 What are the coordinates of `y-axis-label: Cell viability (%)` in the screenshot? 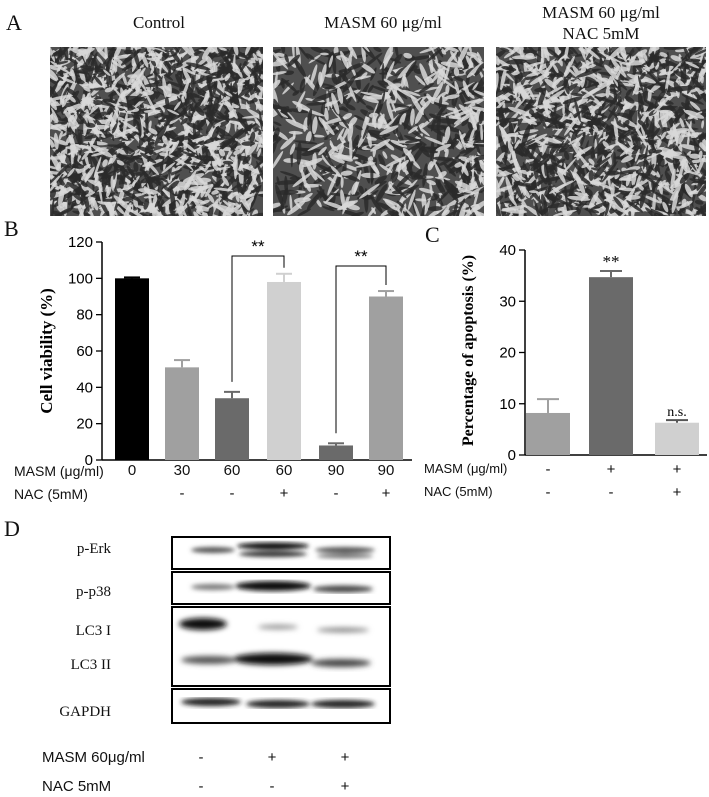 It's located at (46, 351).